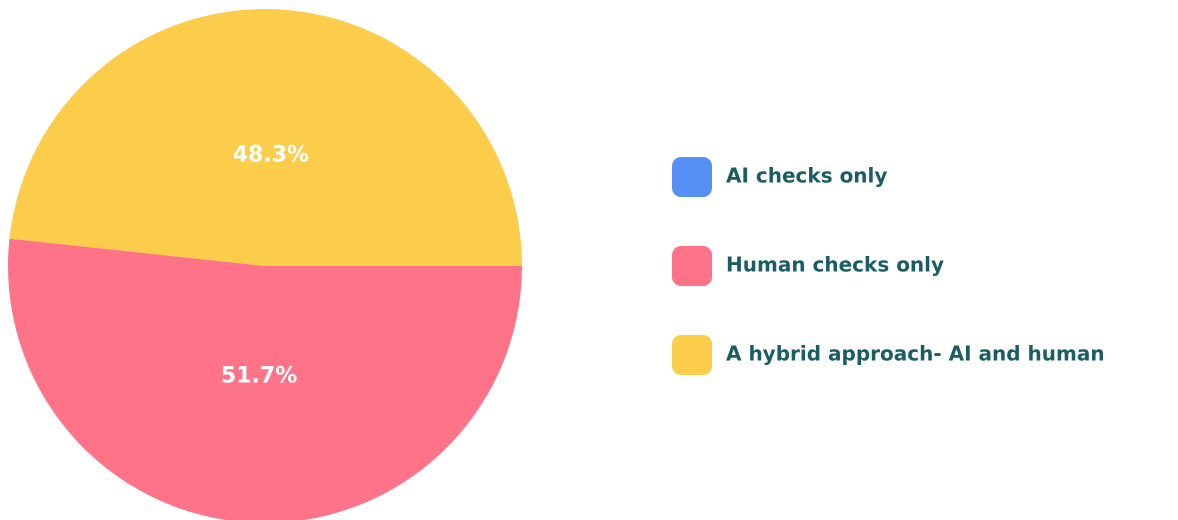 The height and width of the screenshot is (520, 1178). Describe the element at coordinates (835, 265) in the screenshot. I see `legend-label: Human checks only` at that location.